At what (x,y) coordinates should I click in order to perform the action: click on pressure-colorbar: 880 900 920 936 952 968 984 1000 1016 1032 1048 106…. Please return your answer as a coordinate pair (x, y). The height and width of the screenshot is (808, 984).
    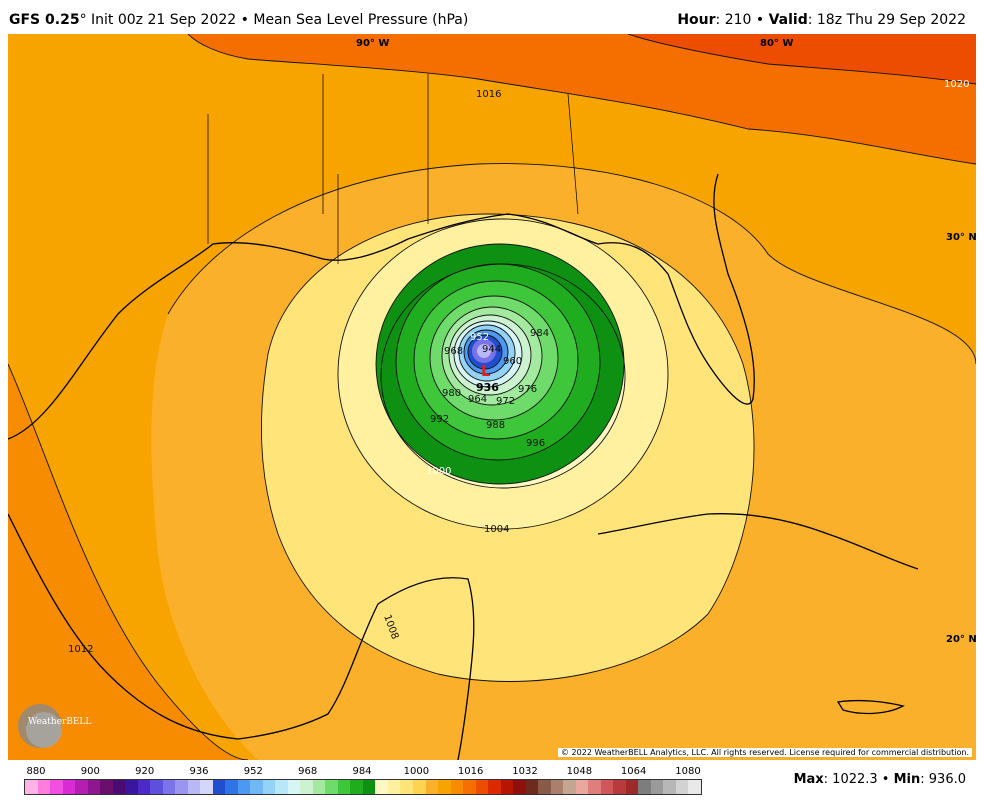
    Looking at the image, I should click on (362, 784).